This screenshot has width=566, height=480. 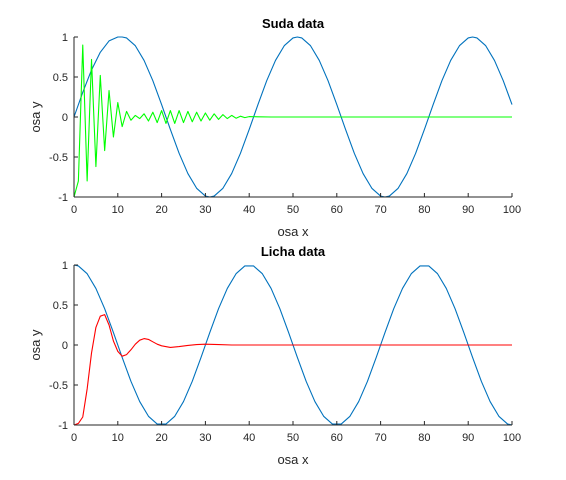 What do you see at coordinates (293, 251) in the screenshot?
I see `bottom-subplot-title: Licha data` at bounding box center [293, 251].